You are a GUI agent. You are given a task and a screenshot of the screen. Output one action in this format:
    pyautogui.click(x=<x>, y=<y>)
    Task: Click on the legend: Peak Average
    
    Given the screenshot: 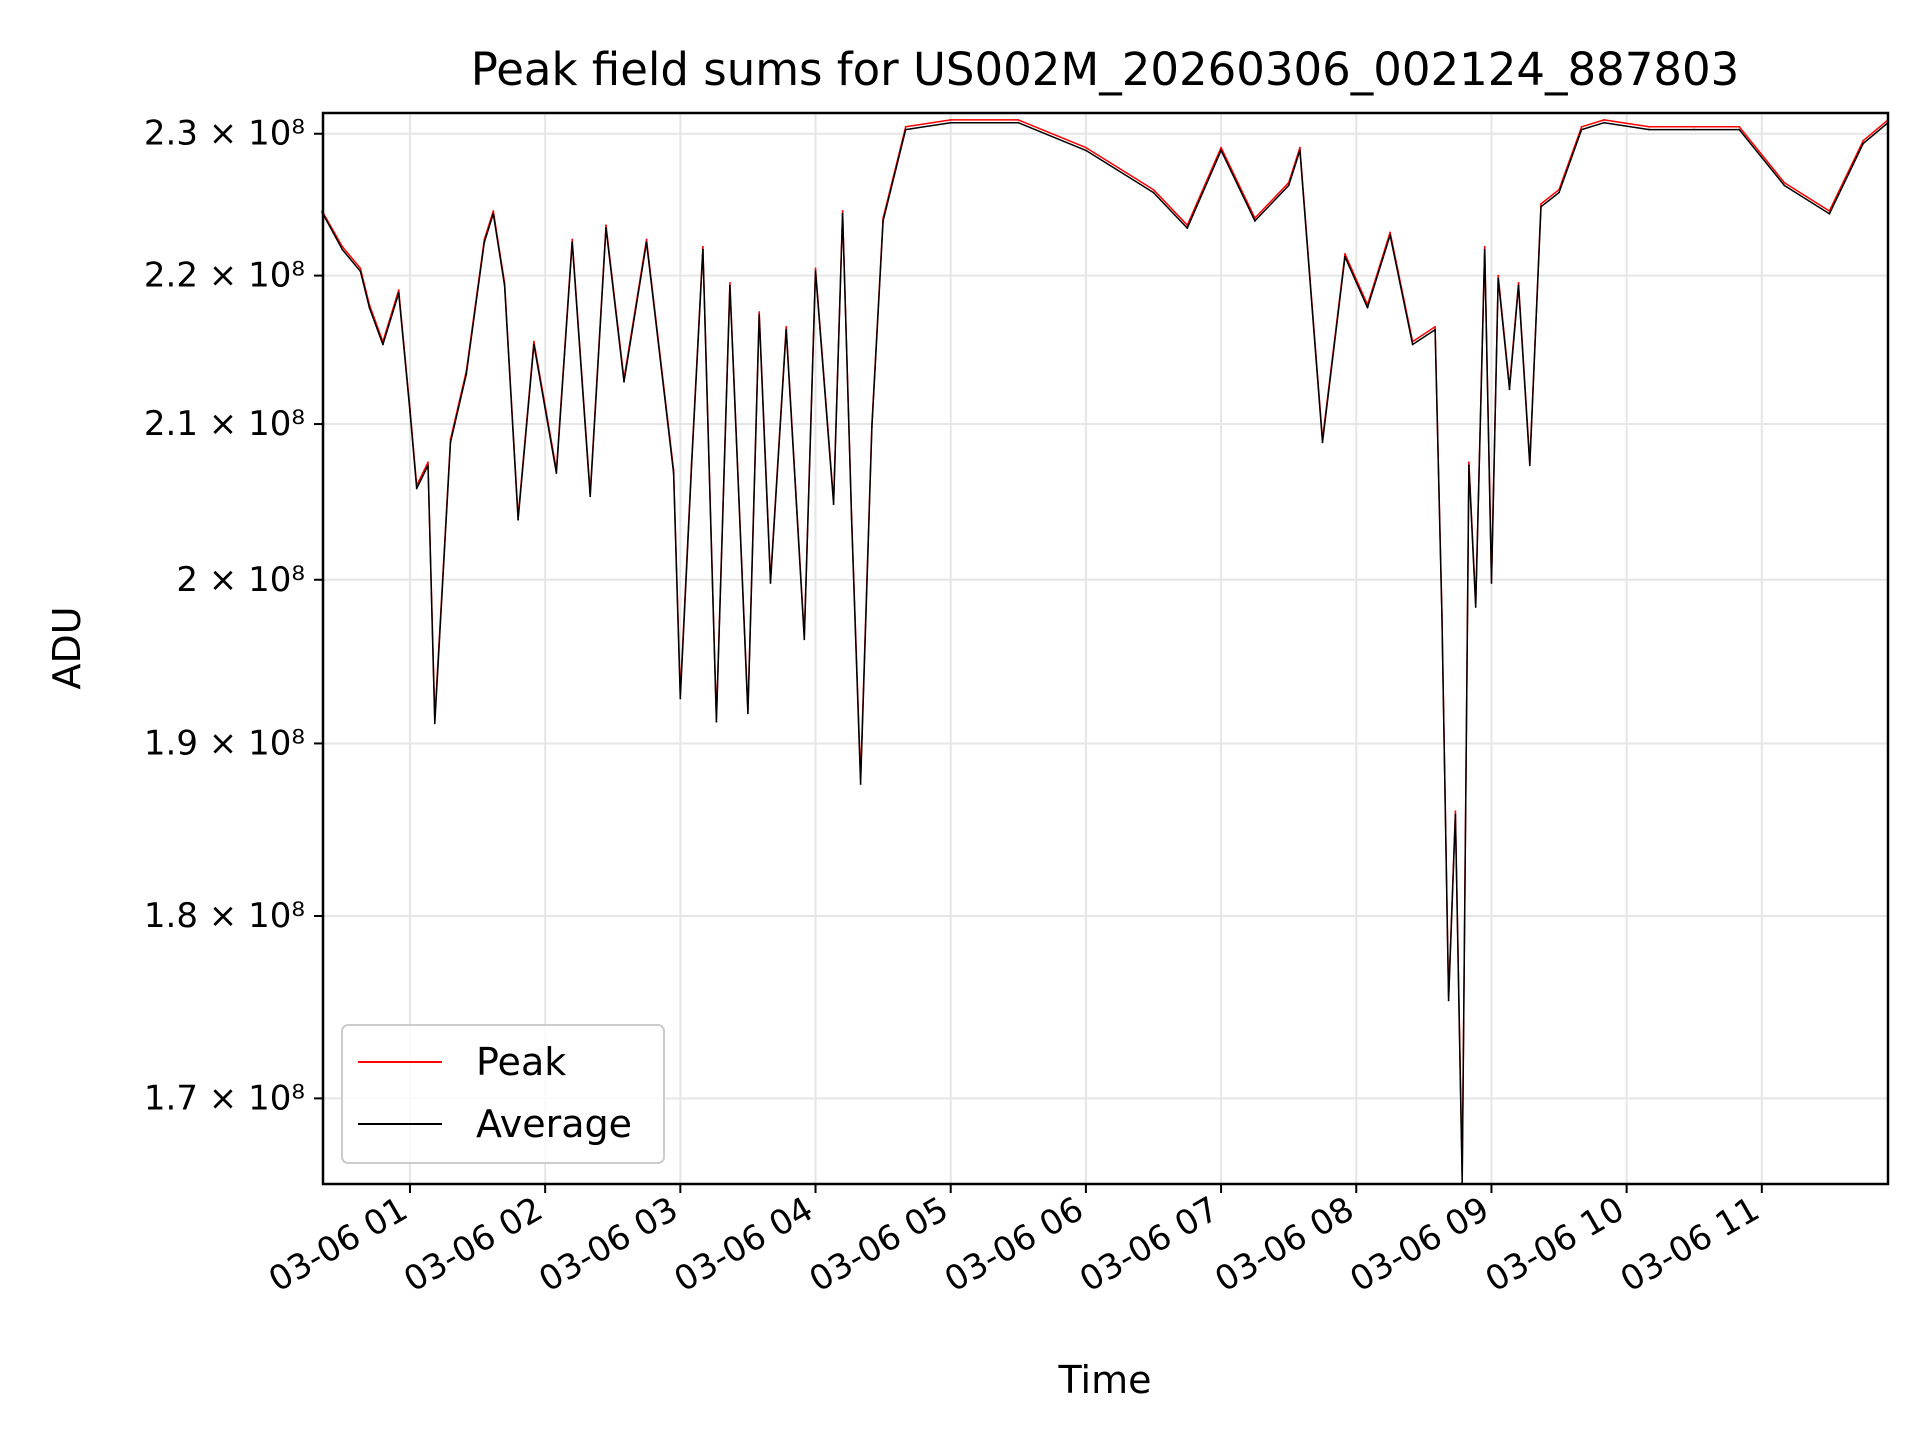 What is the action you would take?
    pyautogui.click(x=503, y=1094)
    